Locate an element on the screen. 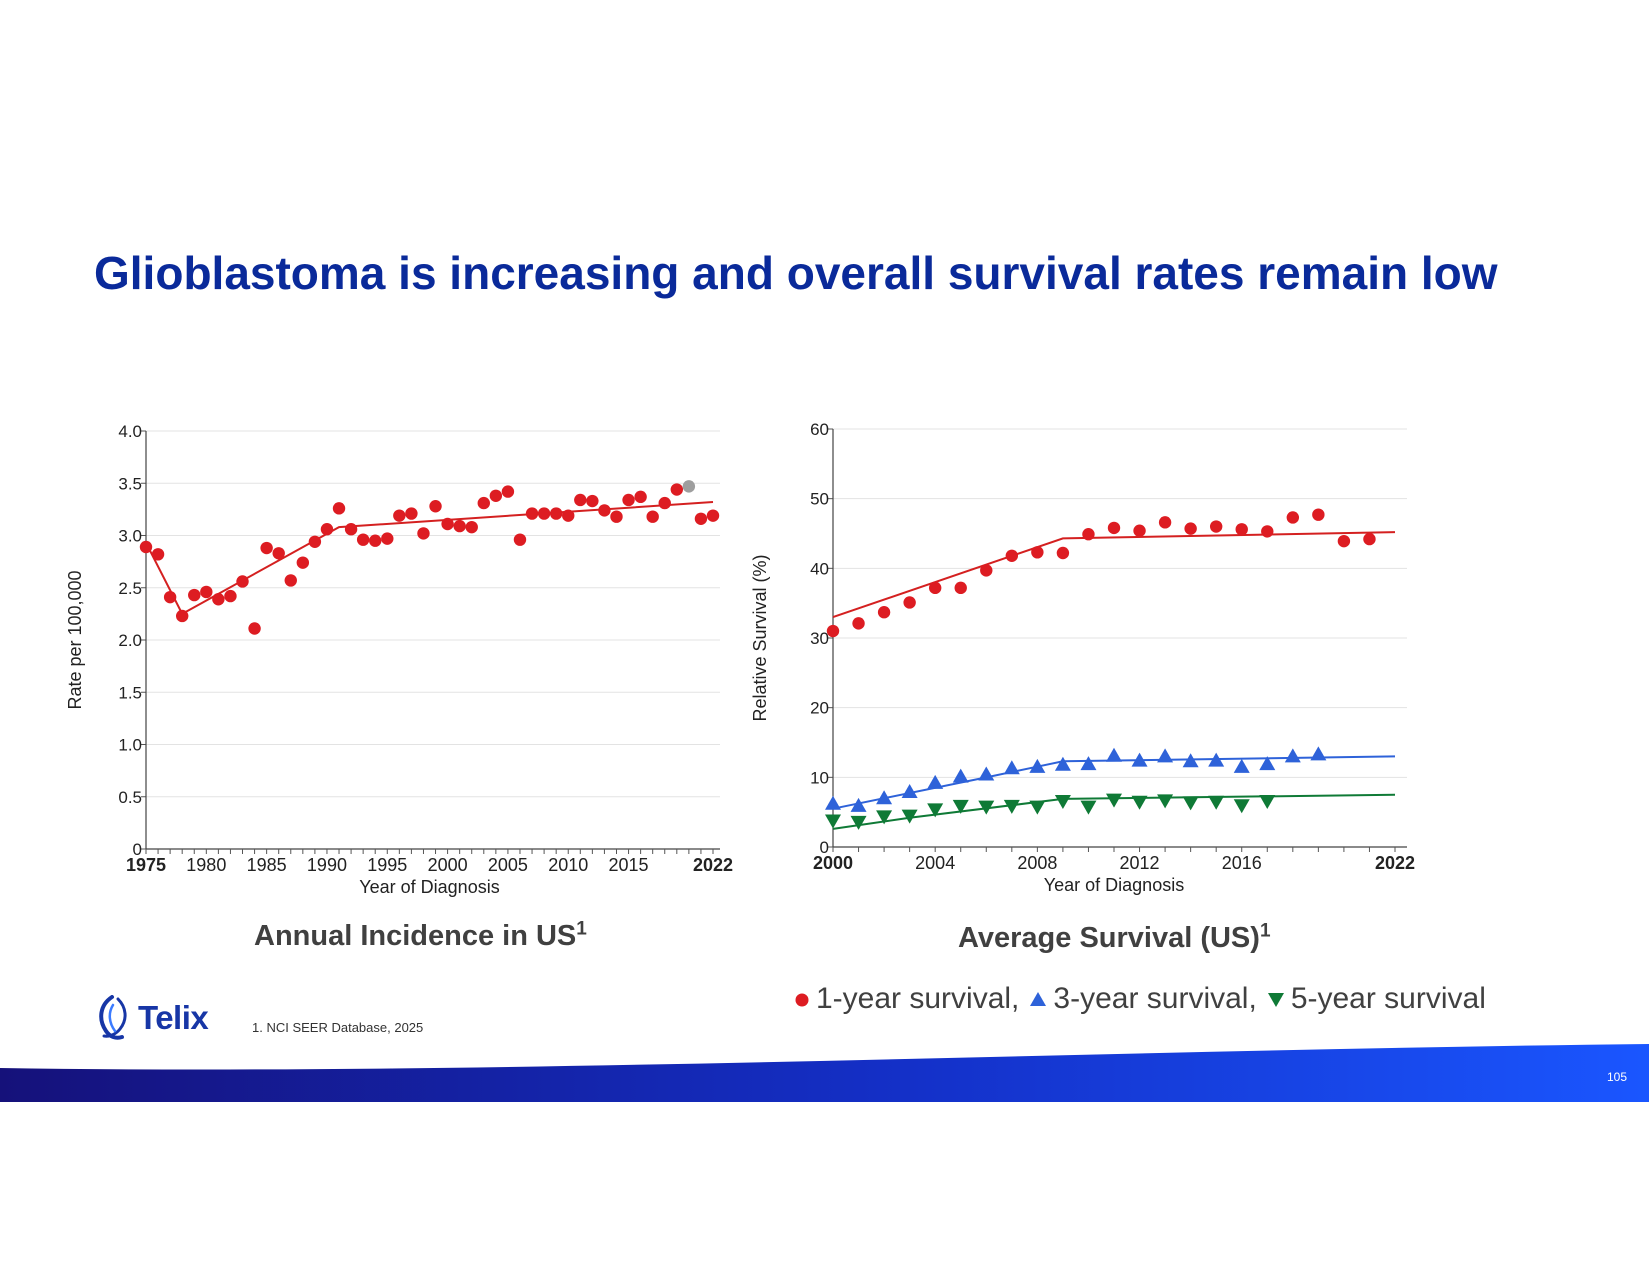  incidence-x-tick-label: 1985 is located at coordinates (267, 865).